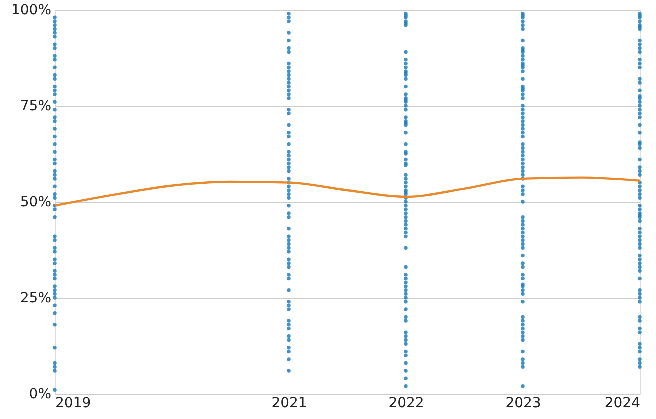 The width and height of the screenshot is (656, 419). I want to click on x-tick-label: 2019, so click(74, 404).